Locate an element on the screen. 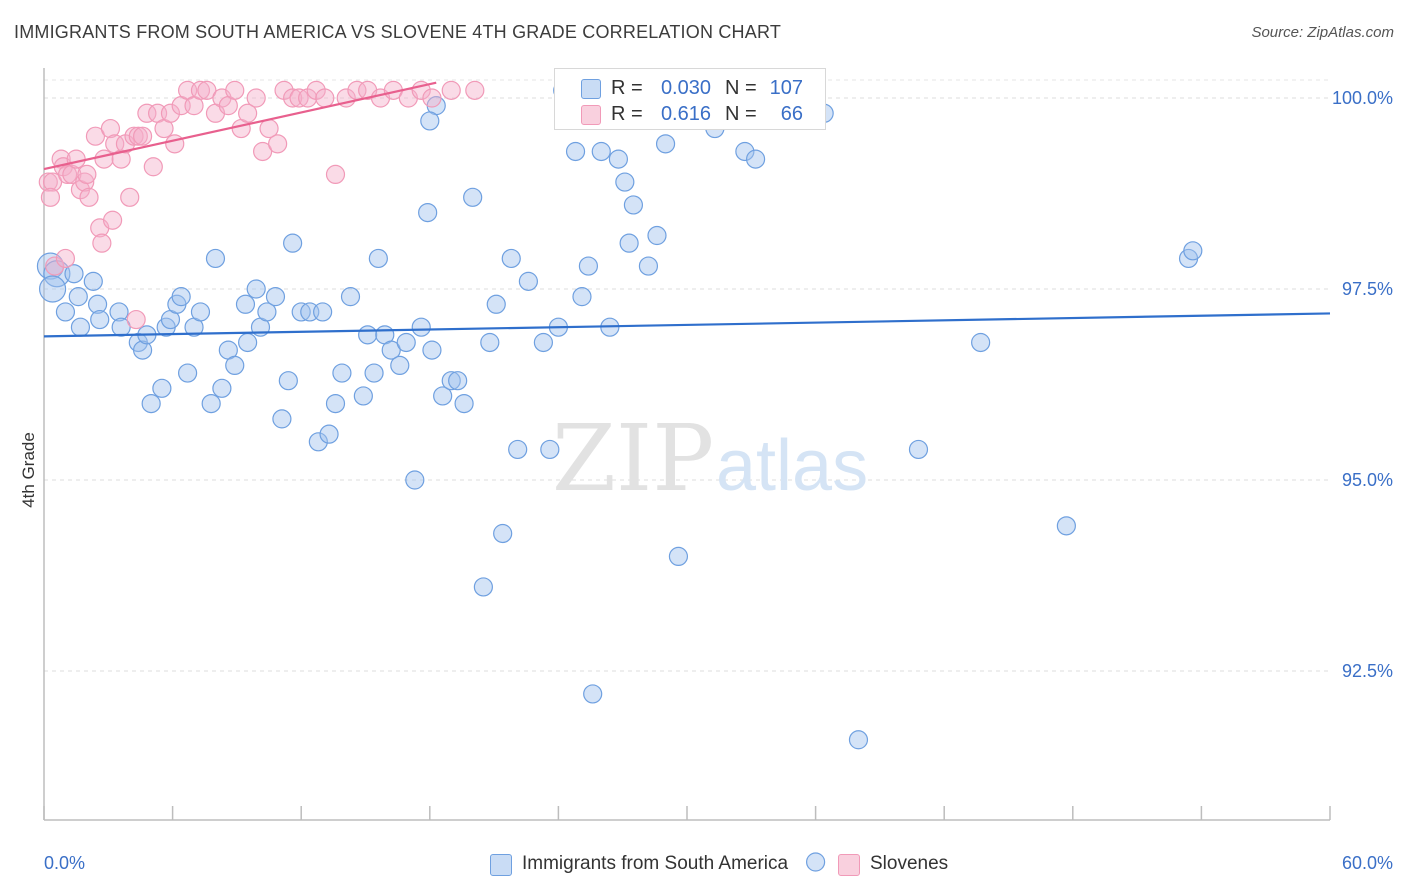 The height and width of the screenshot is (892, 1406). legend-row-immigrants: R = 0.030 N = 107 is located at coordinates (690, 88).